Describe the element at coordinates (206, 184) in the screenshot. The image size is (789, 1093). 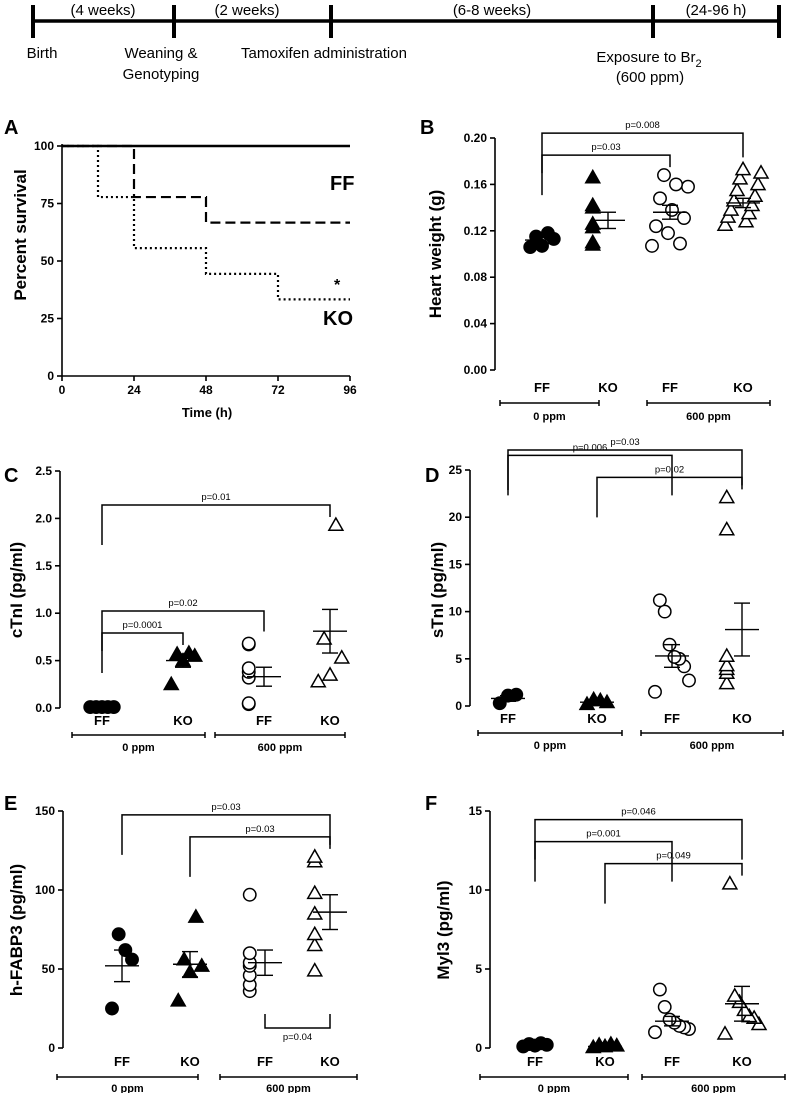
I see `survival-line-ff` at that location.